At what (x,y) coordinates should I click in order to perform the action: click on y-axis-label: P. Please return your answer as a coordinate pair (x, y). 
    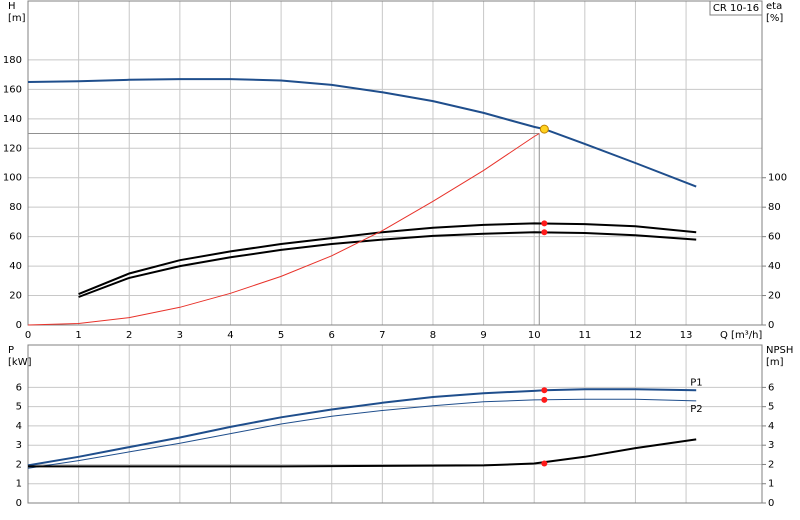
    Looking at the image, I should click on (11, 350).